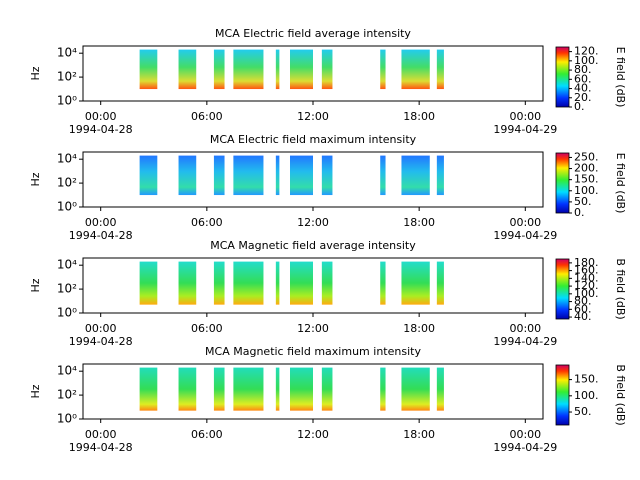 The width and height of the screenshot is (640, 480). What do you see at coordinates (586, 270) in the screenshot?
I see `colorbar-tick-label: 160.` at bounding box center [586, 270].